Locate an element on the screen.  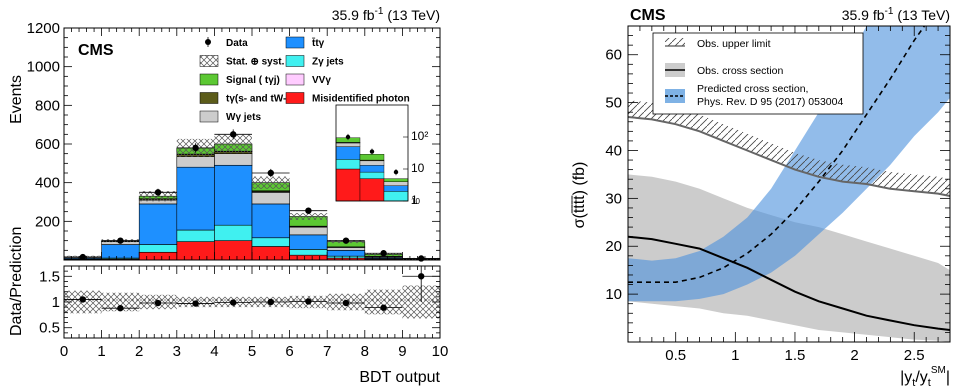
legend-entry-obs-upper-limit: Obs. upper limit is located at coordinates (718, 44).